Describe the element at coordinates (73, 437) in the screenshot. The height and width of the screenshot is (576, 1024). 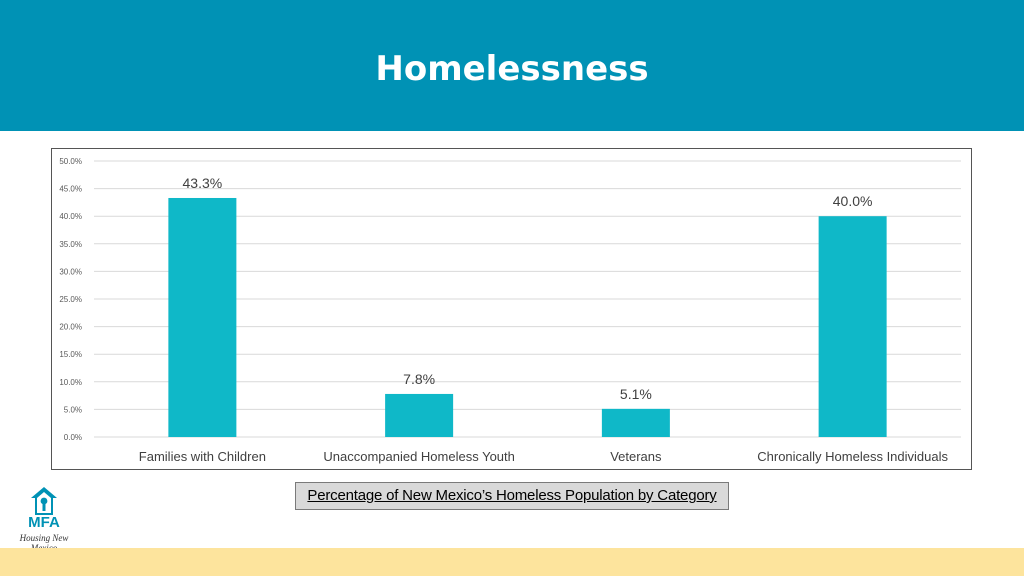
I see `y-tick-label: 0.0%` at that location.